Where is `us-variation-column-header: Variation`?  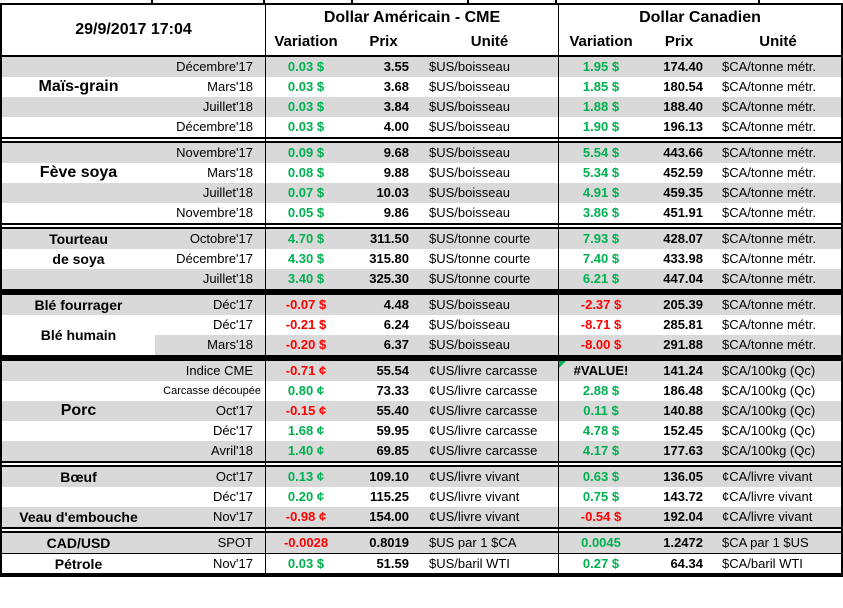
us-variation-column-header: Variation is located at coordinates (306, 41).